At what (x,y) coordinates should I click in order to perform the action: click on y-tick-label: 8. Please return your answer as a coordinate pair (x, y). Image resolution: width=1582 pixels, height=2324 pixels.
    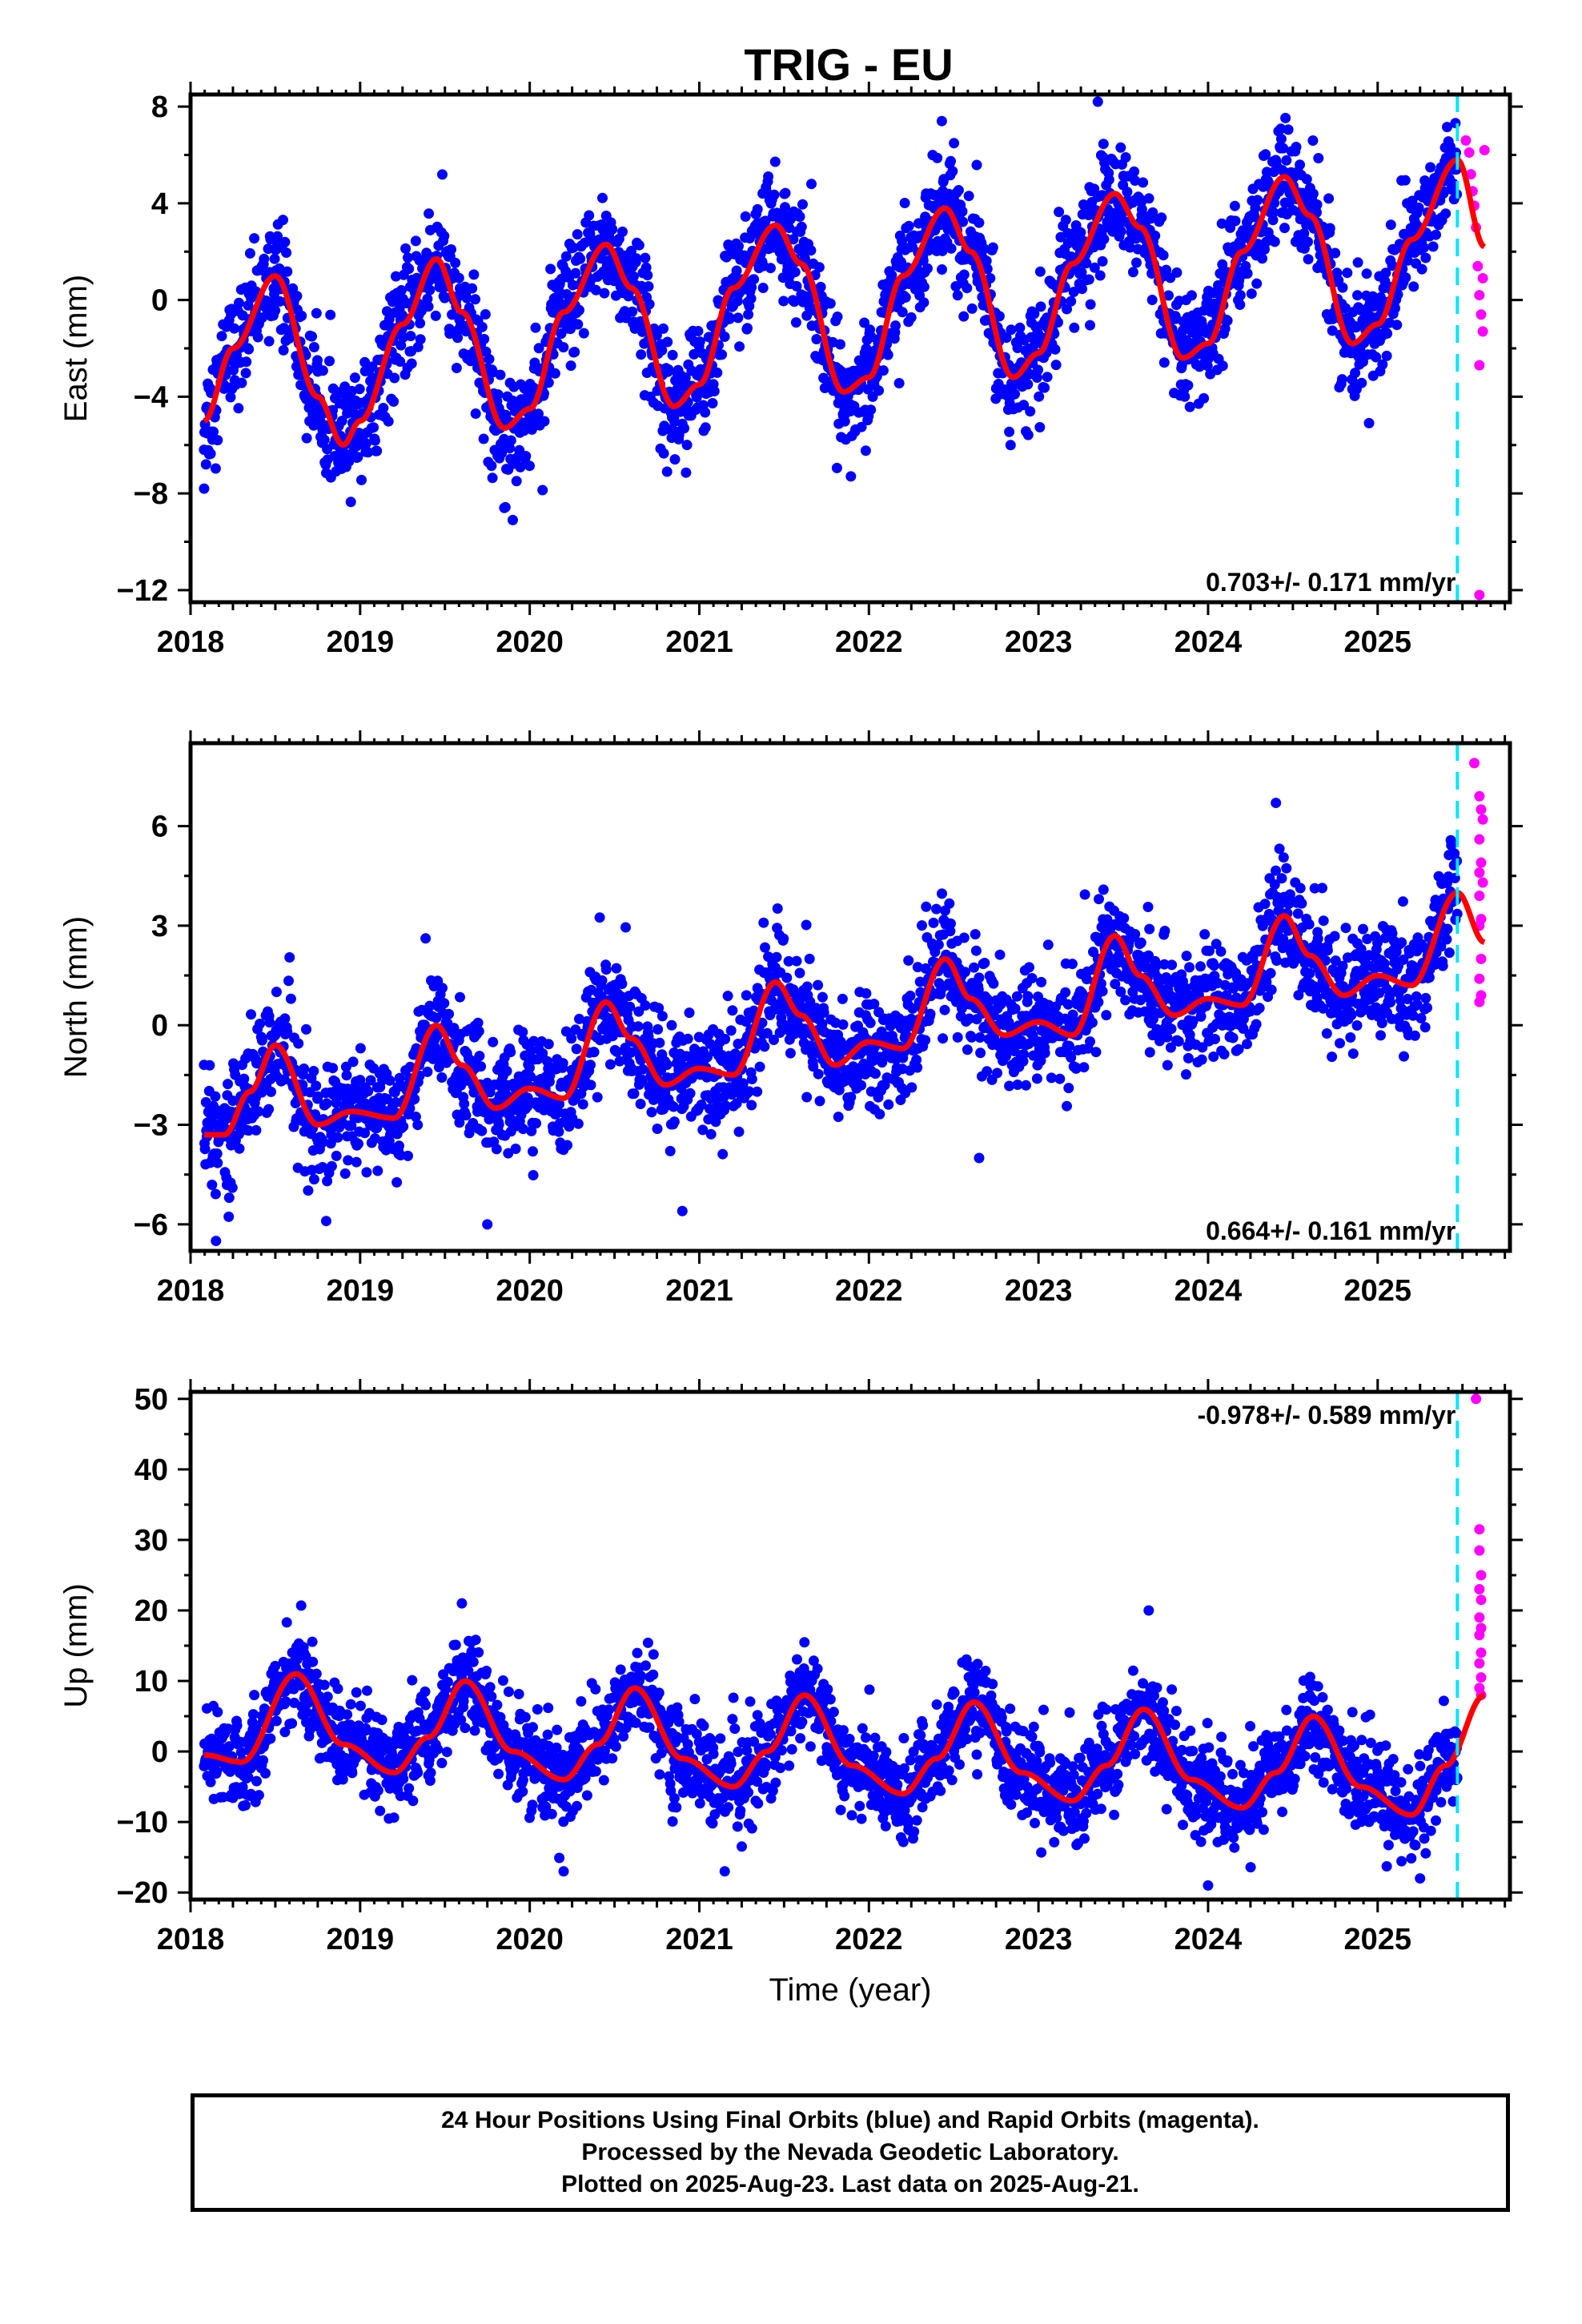
    Looking at the image, I should click on (159, 107).